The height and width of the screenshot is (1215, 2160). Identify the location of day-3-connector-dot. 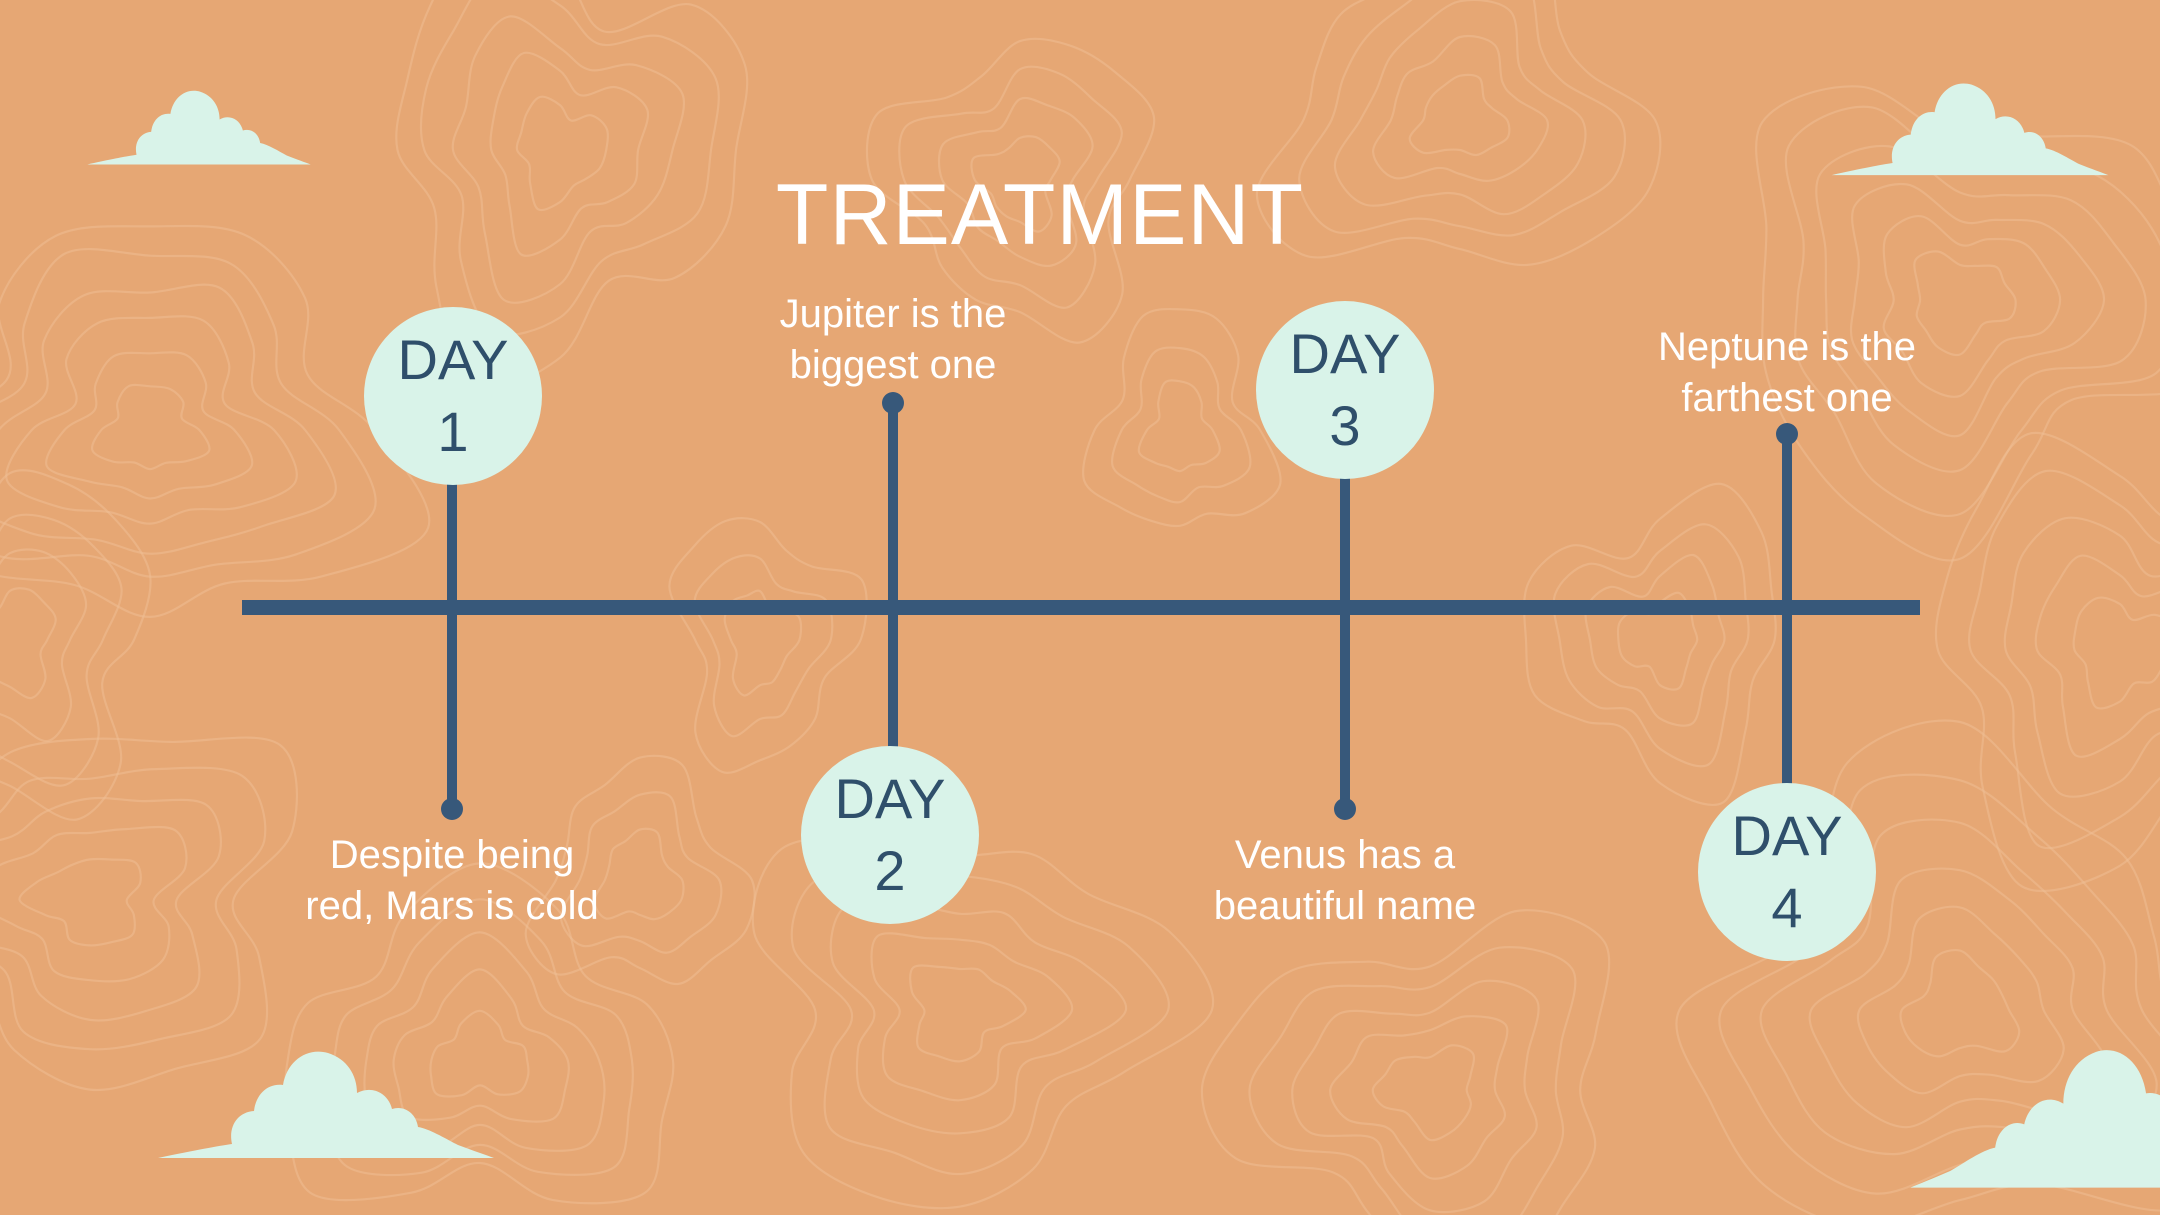
(1345, 809).